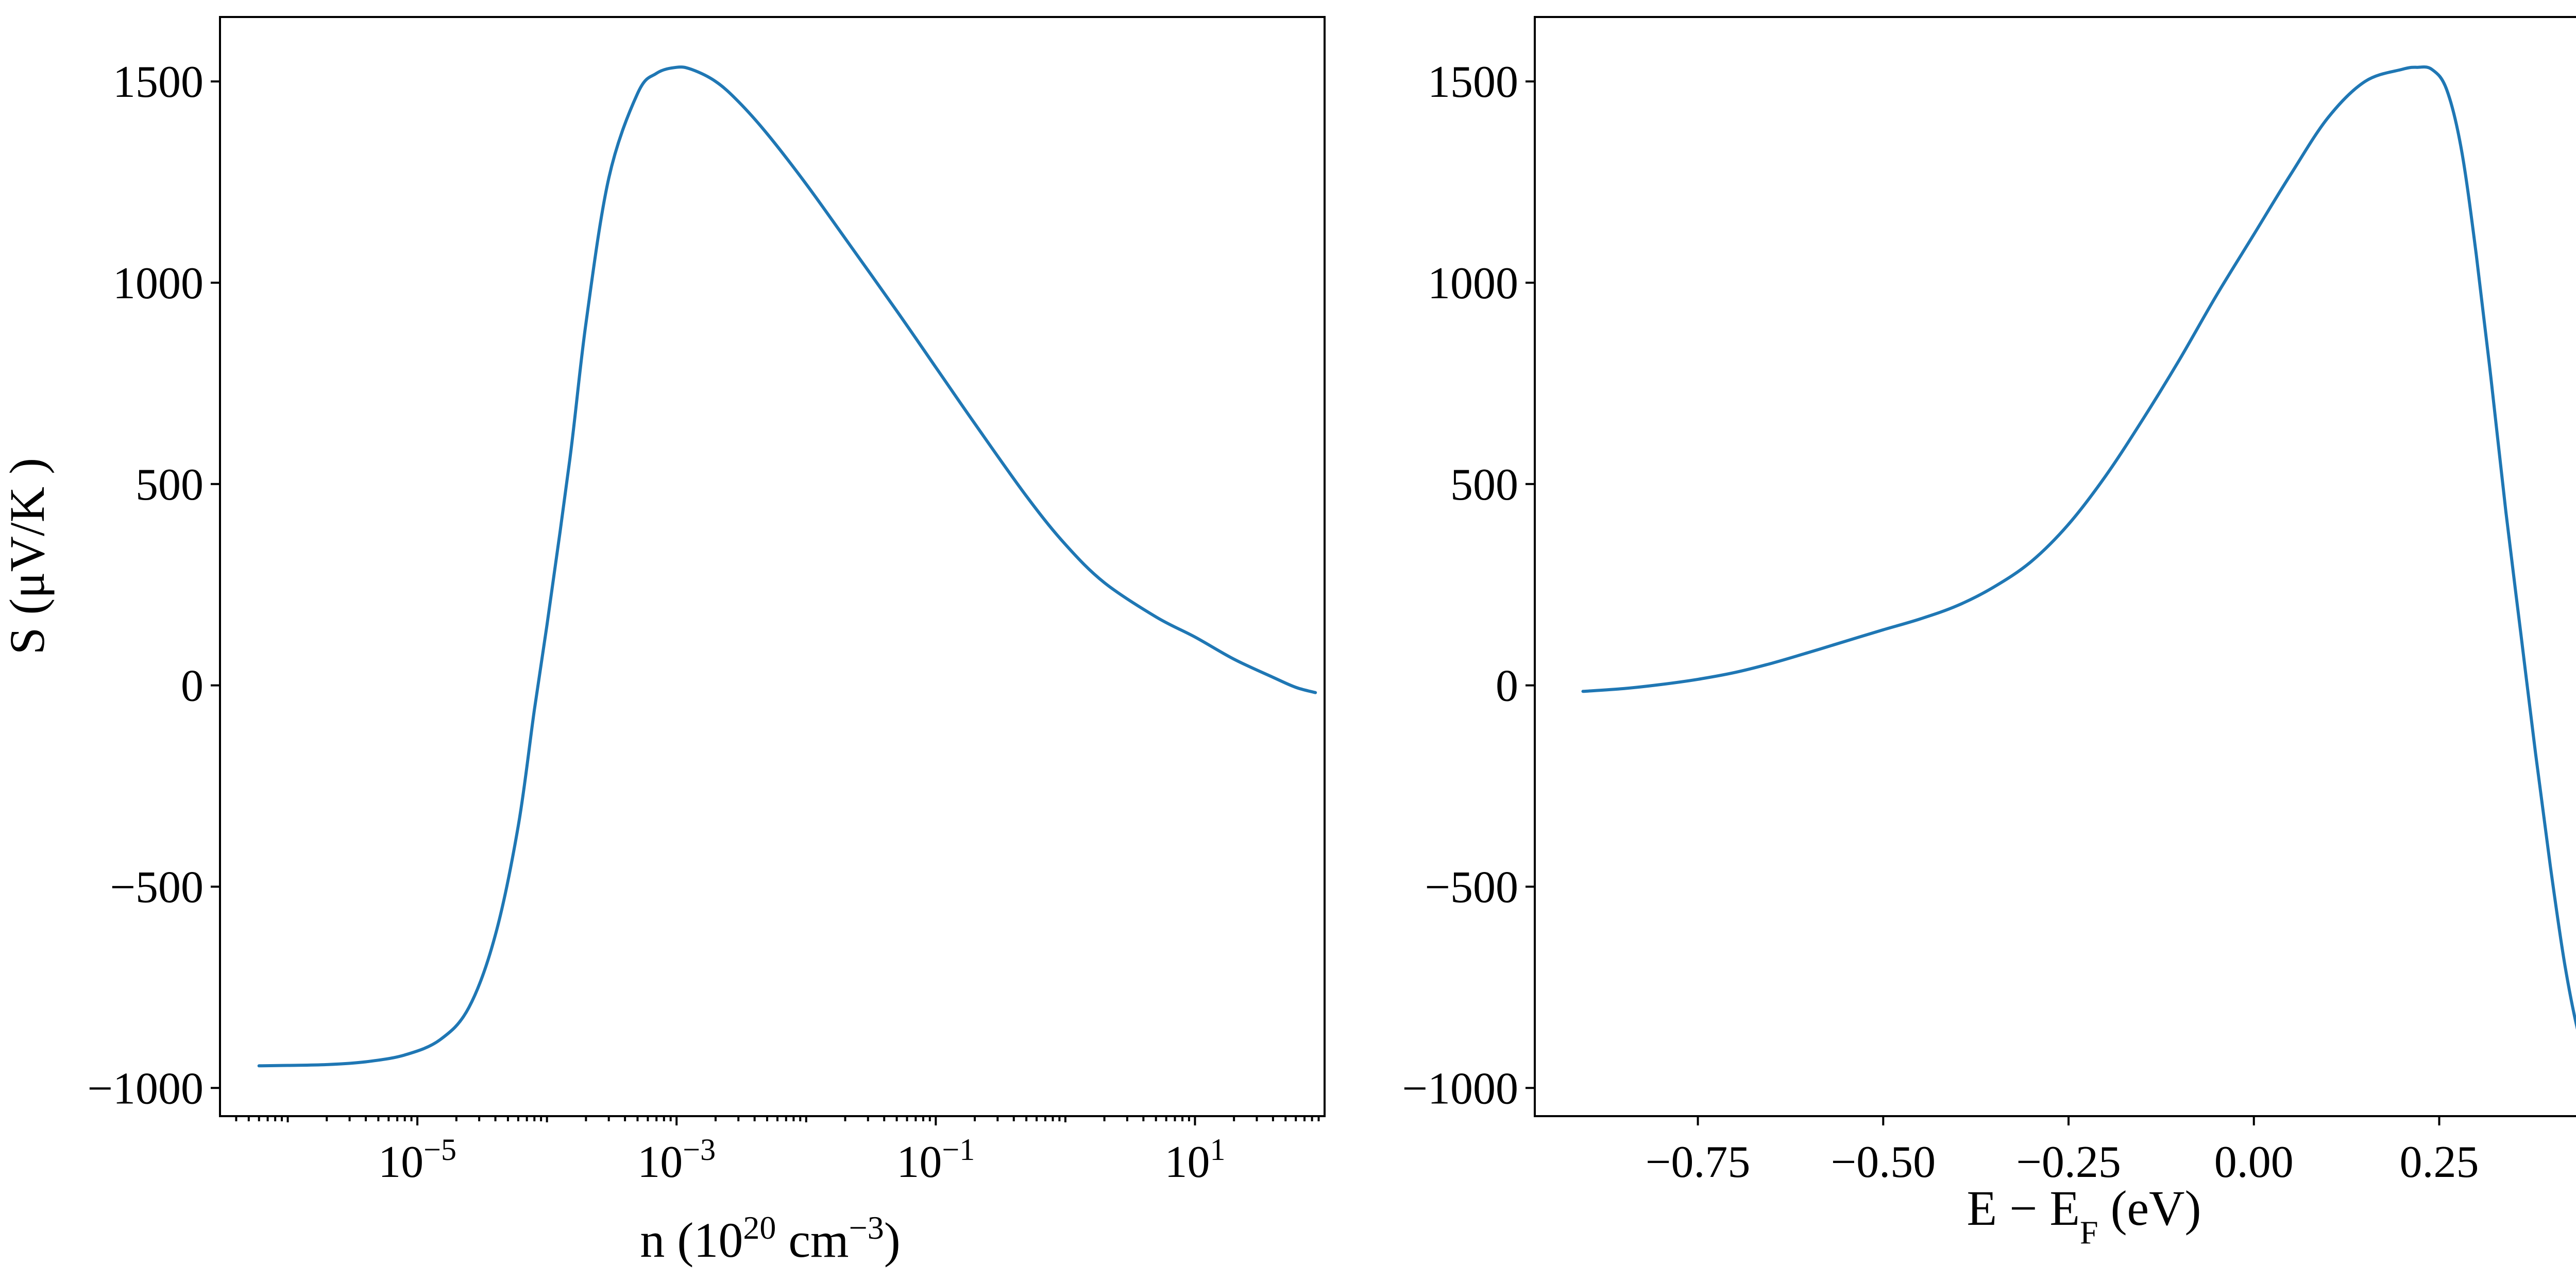 The width and height of the screenshot is (2576, 1282). I want to click on left-ytick-label: 500, so click(169, 485).